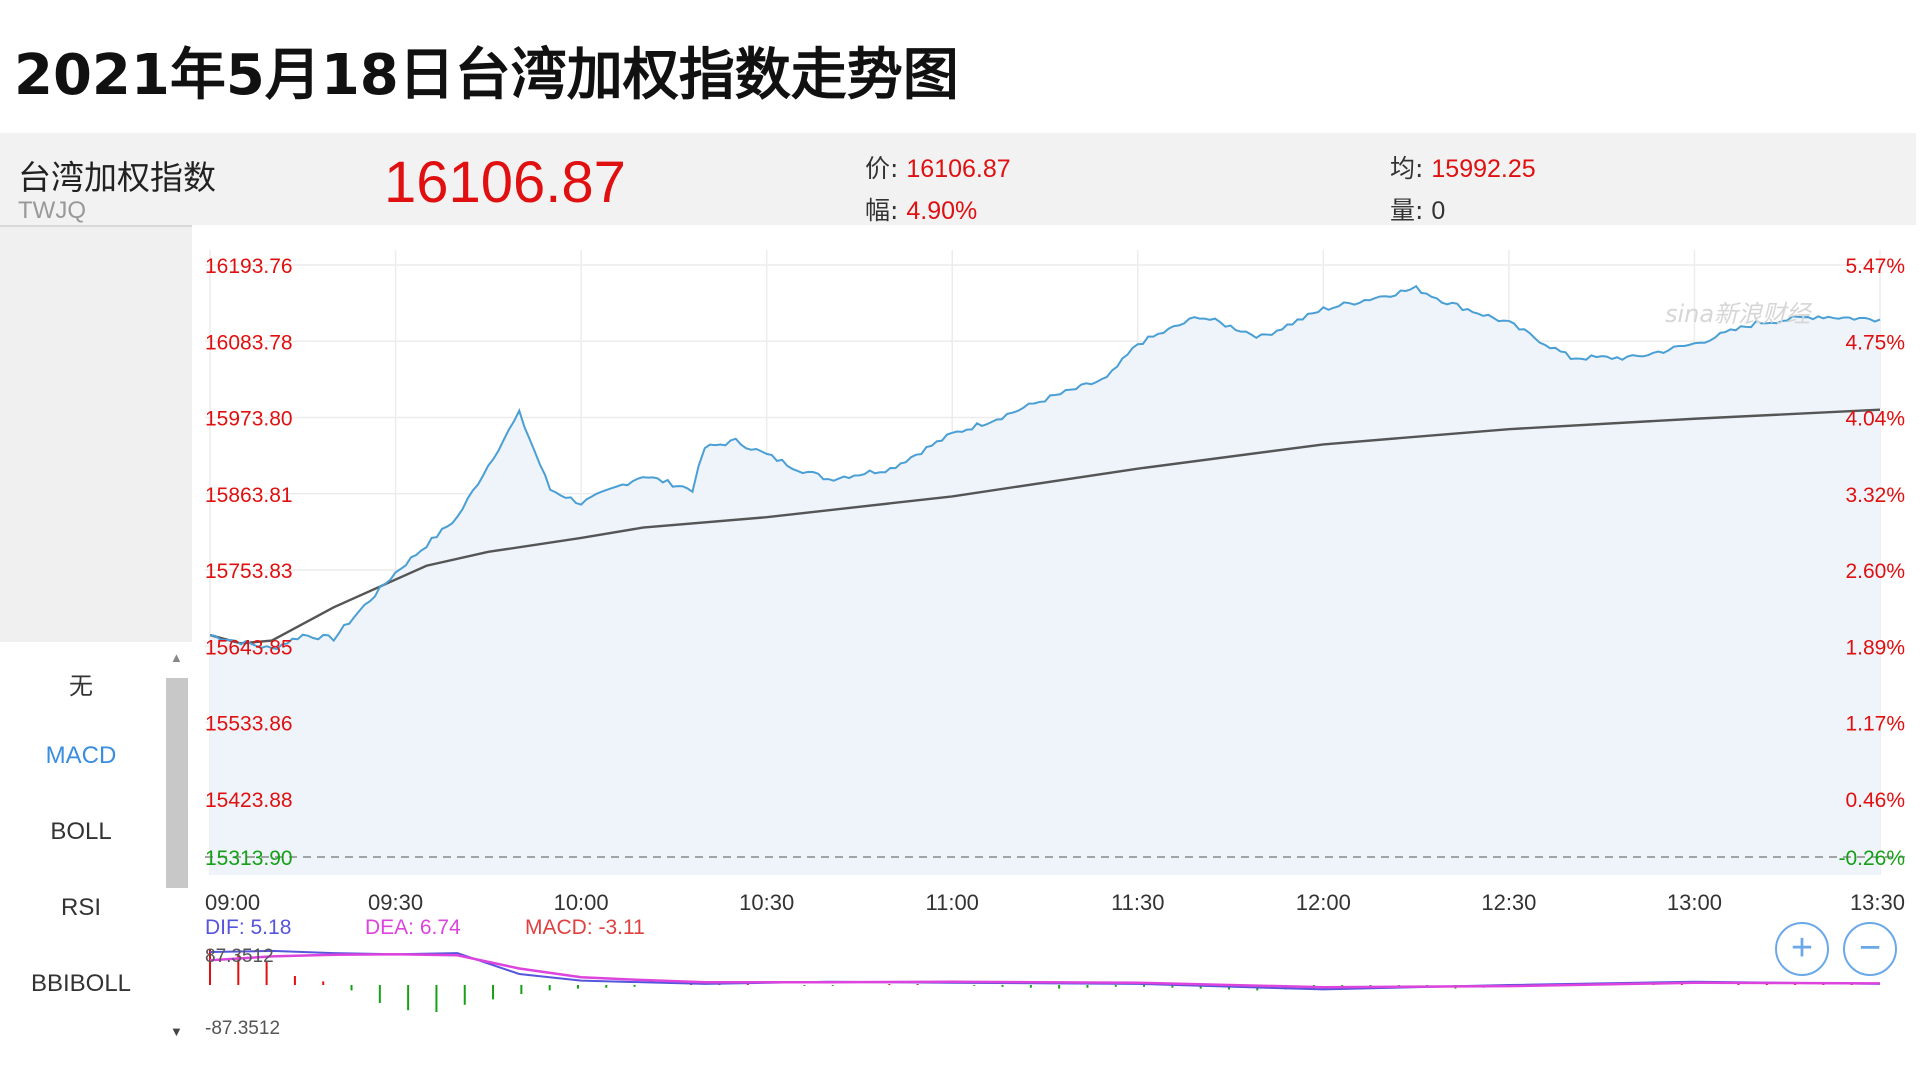 The height and width of the screenshot is (1080, 1920). Describe the element at coordinates (413, 927) in the screenshot. I see `dea-label: DEA: 6.74` at that location.